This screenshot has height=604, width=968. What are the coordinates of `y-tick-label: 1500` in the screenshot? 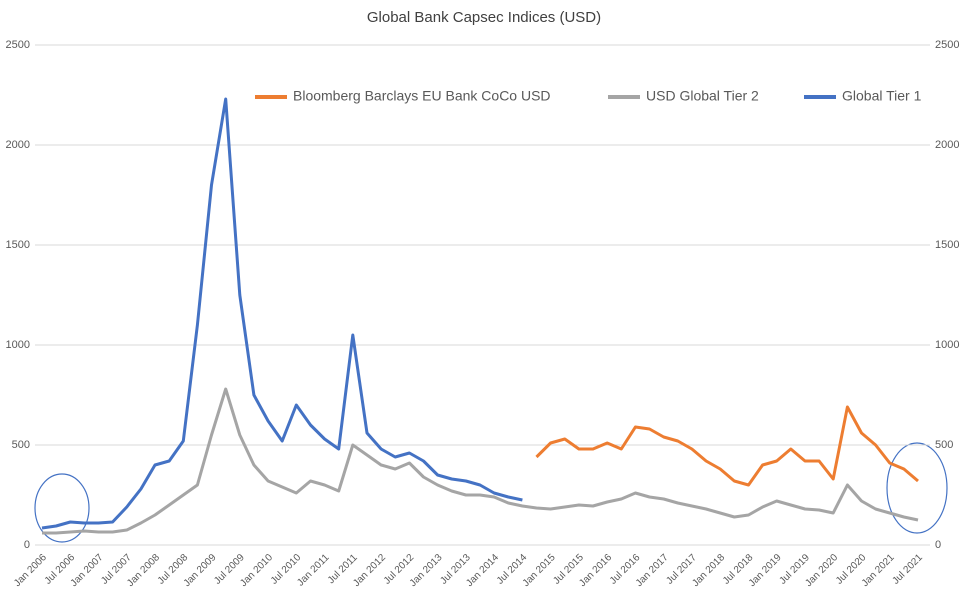 It's located at (18, 245).